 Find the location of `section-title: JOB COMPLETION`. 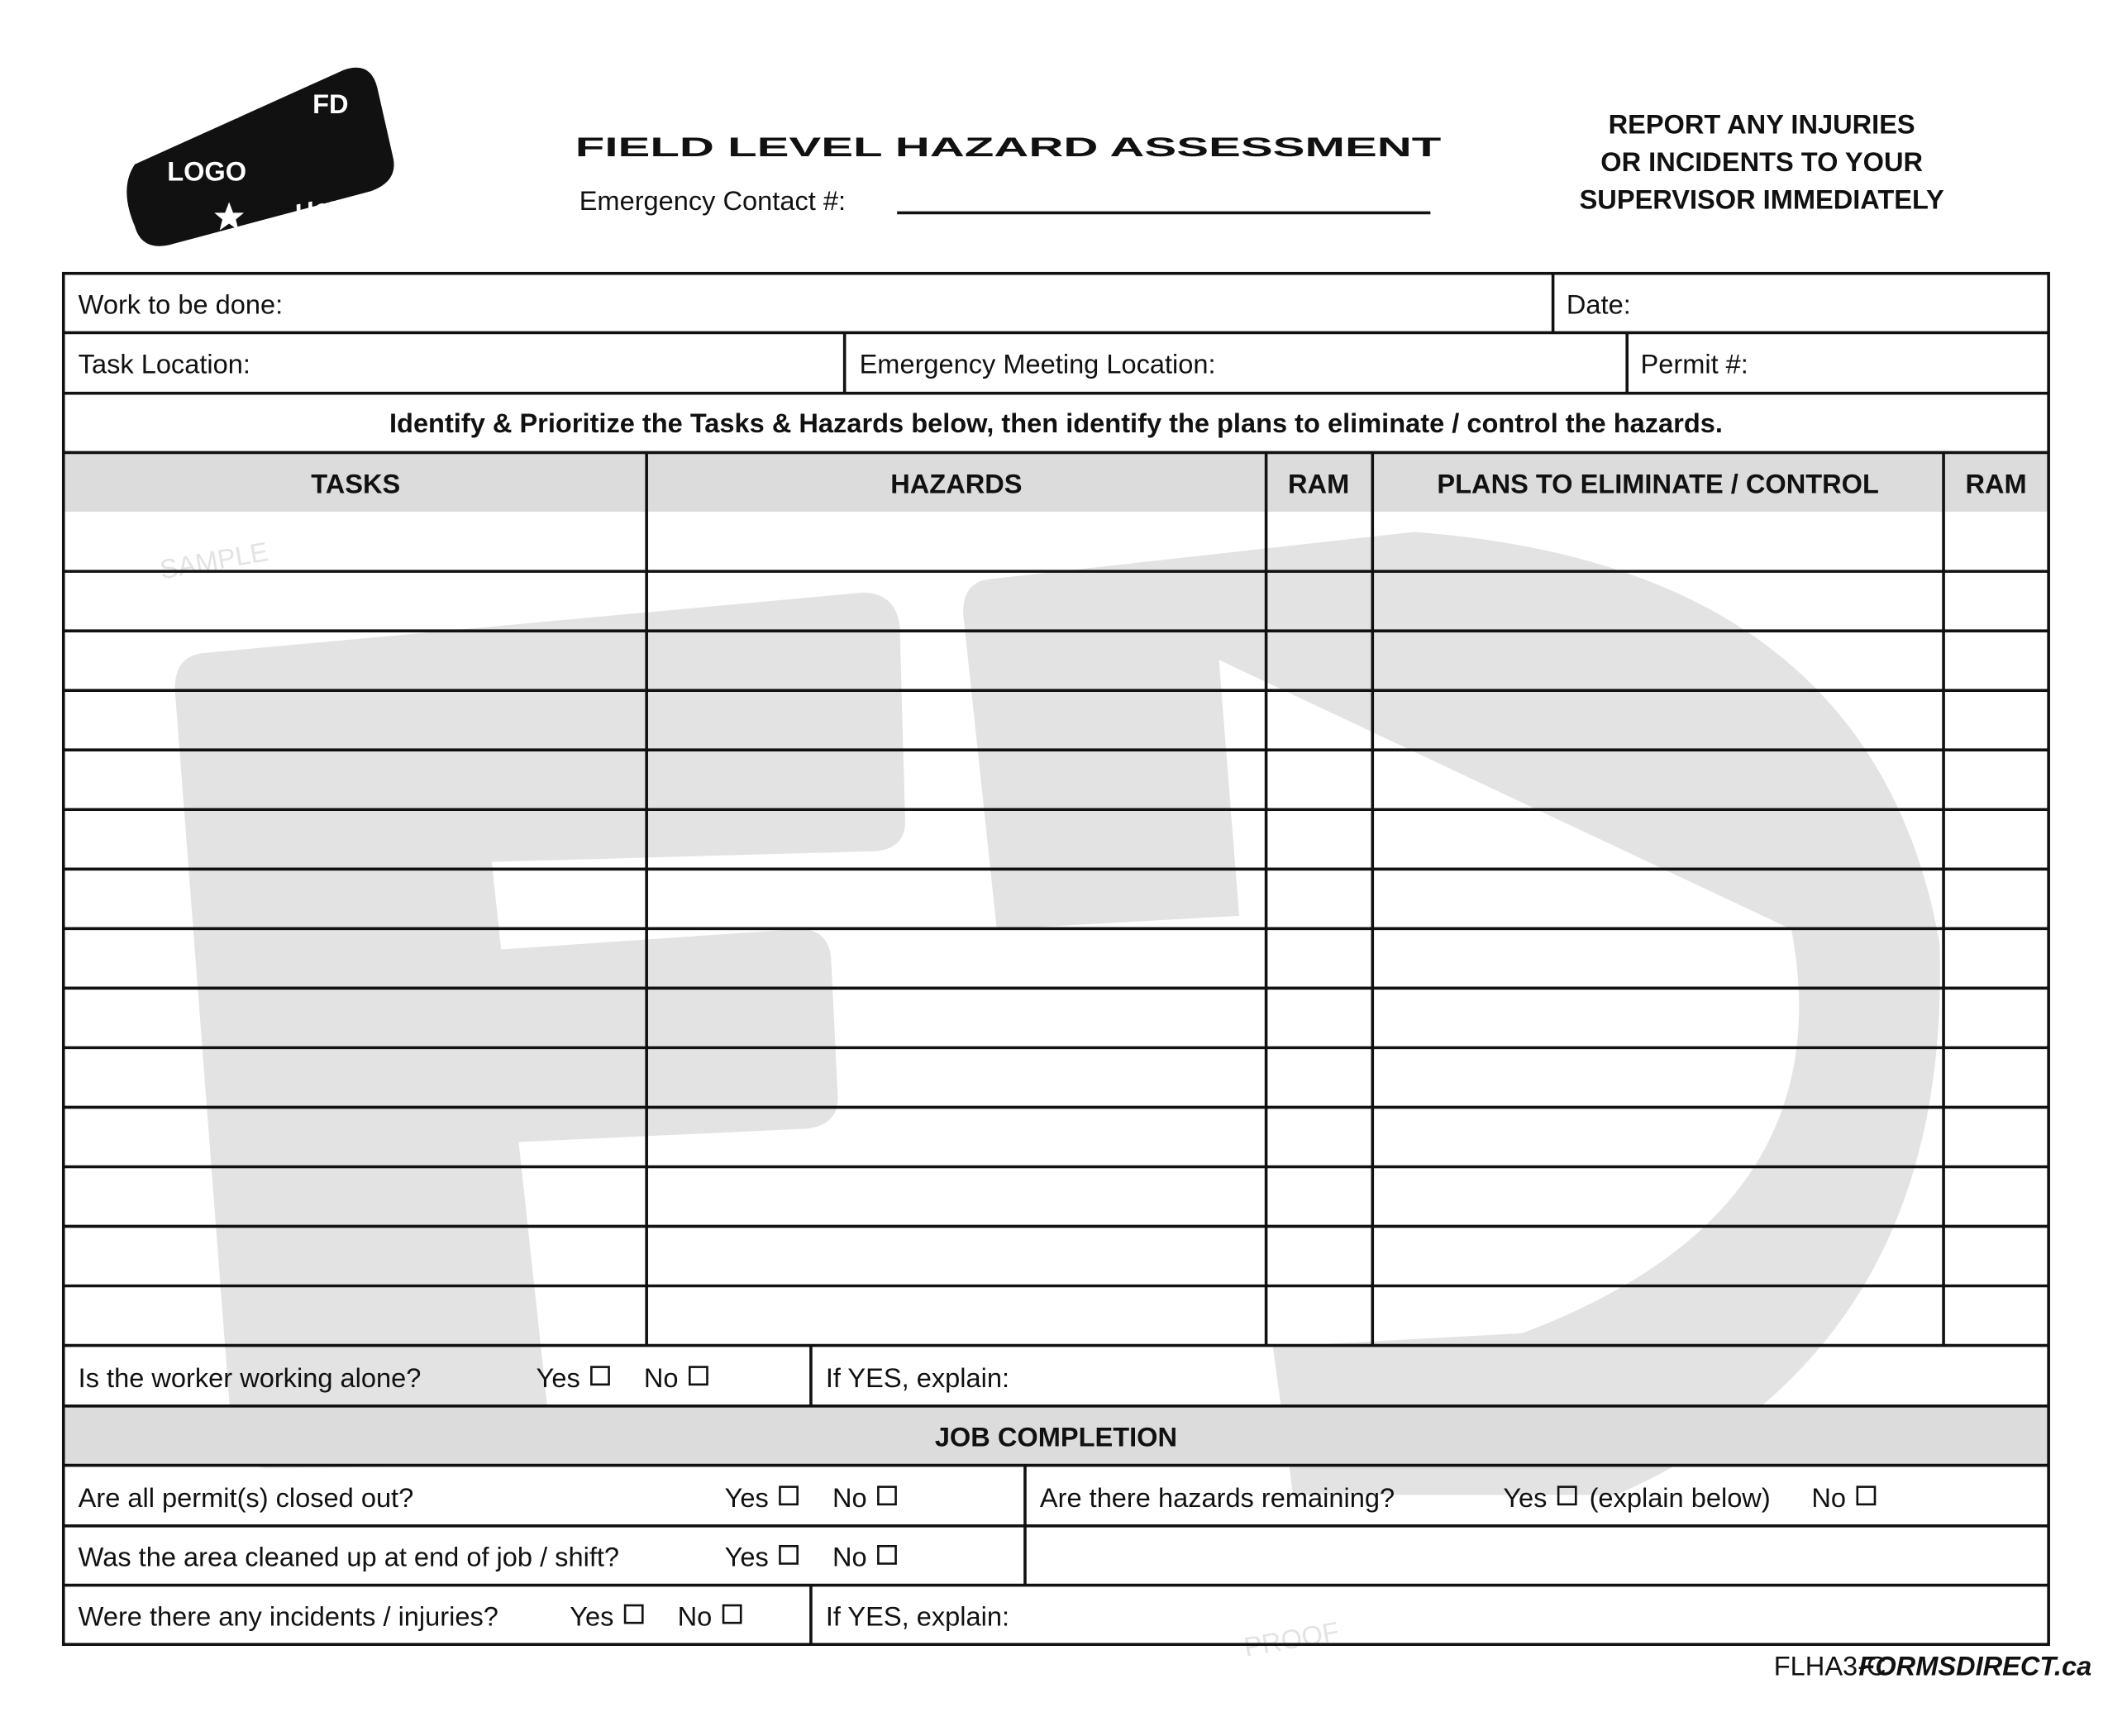

section-title: JOB COMPLETION is located at coordinates (1056, 1437).